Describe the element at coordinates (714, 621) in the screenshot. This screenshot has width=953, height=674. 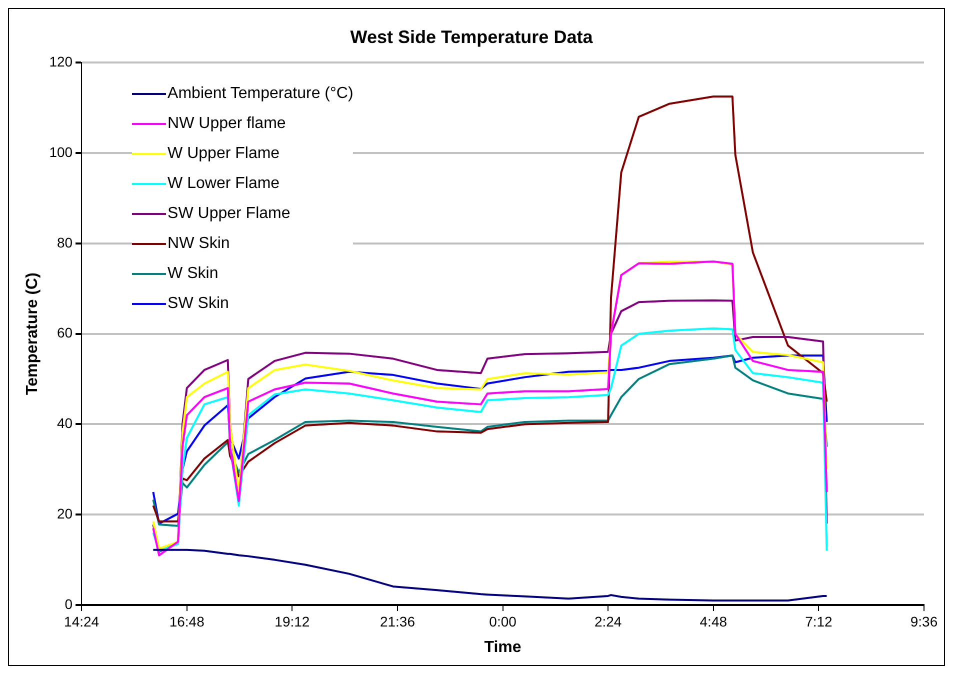
I see `x-tick-label: 4:48` at that location.